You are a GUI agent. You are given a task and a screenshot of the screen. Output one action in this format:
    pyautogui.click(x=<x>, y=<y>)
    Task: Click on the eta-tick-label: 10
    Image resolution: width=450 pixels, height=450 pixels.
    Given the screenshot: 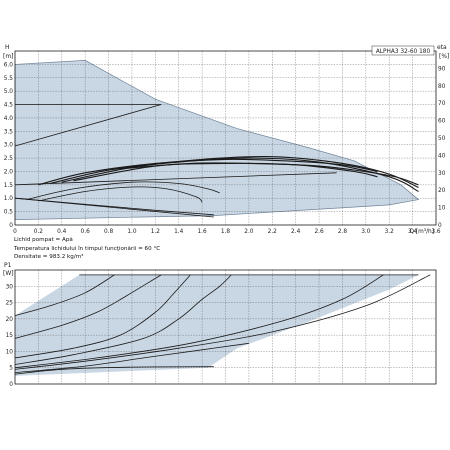 What is the action you would take?
    pyautogui.click(x=442, y=209)
    